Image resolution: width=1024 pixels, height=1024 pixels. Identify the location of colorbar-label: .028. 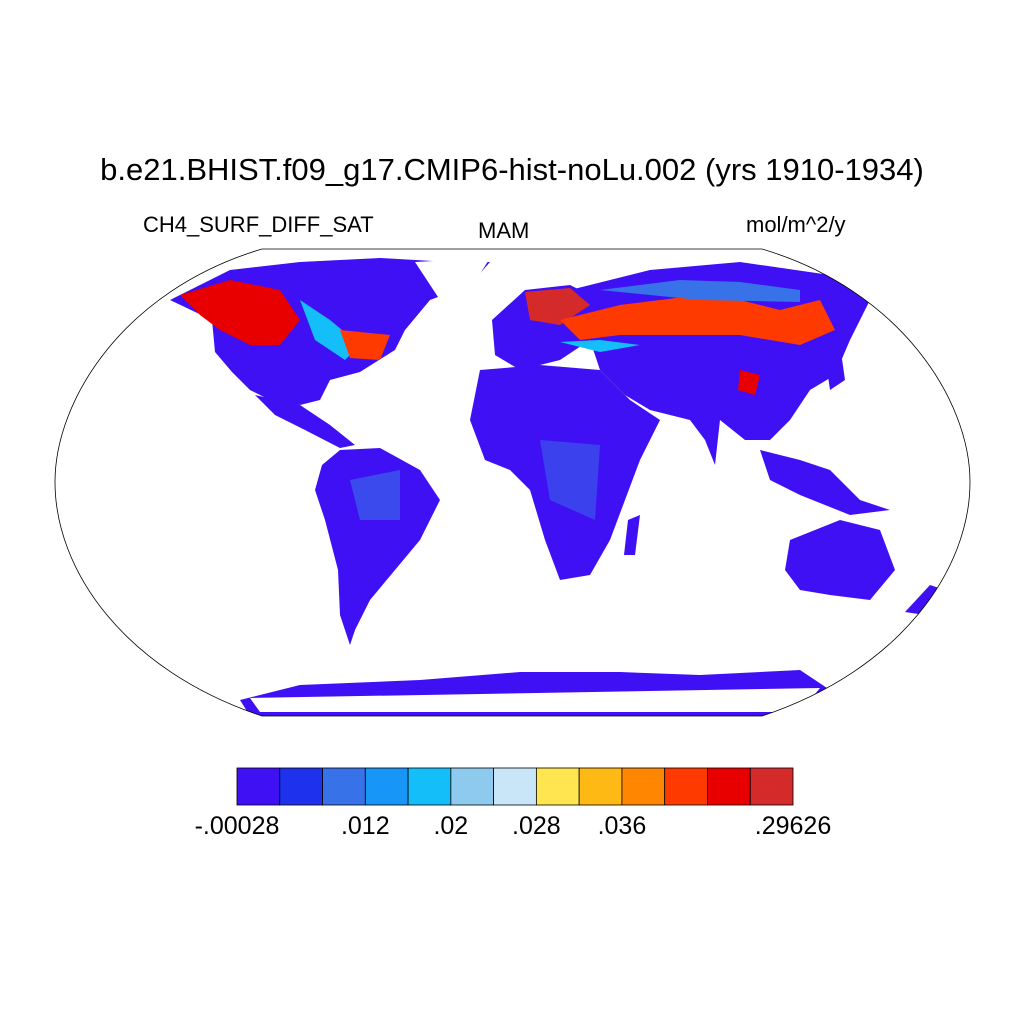
(536, 826).